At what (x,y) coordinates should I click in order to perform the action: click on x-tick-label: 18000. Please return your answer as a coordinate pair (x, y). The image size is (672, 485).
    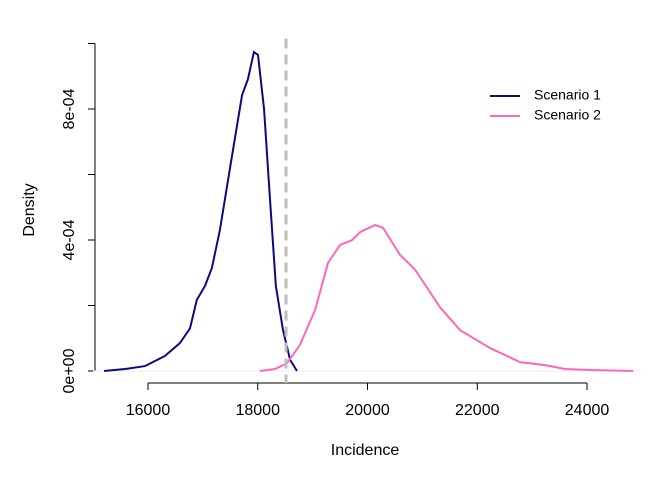
    Looking at the image, I should click on (257, 410).